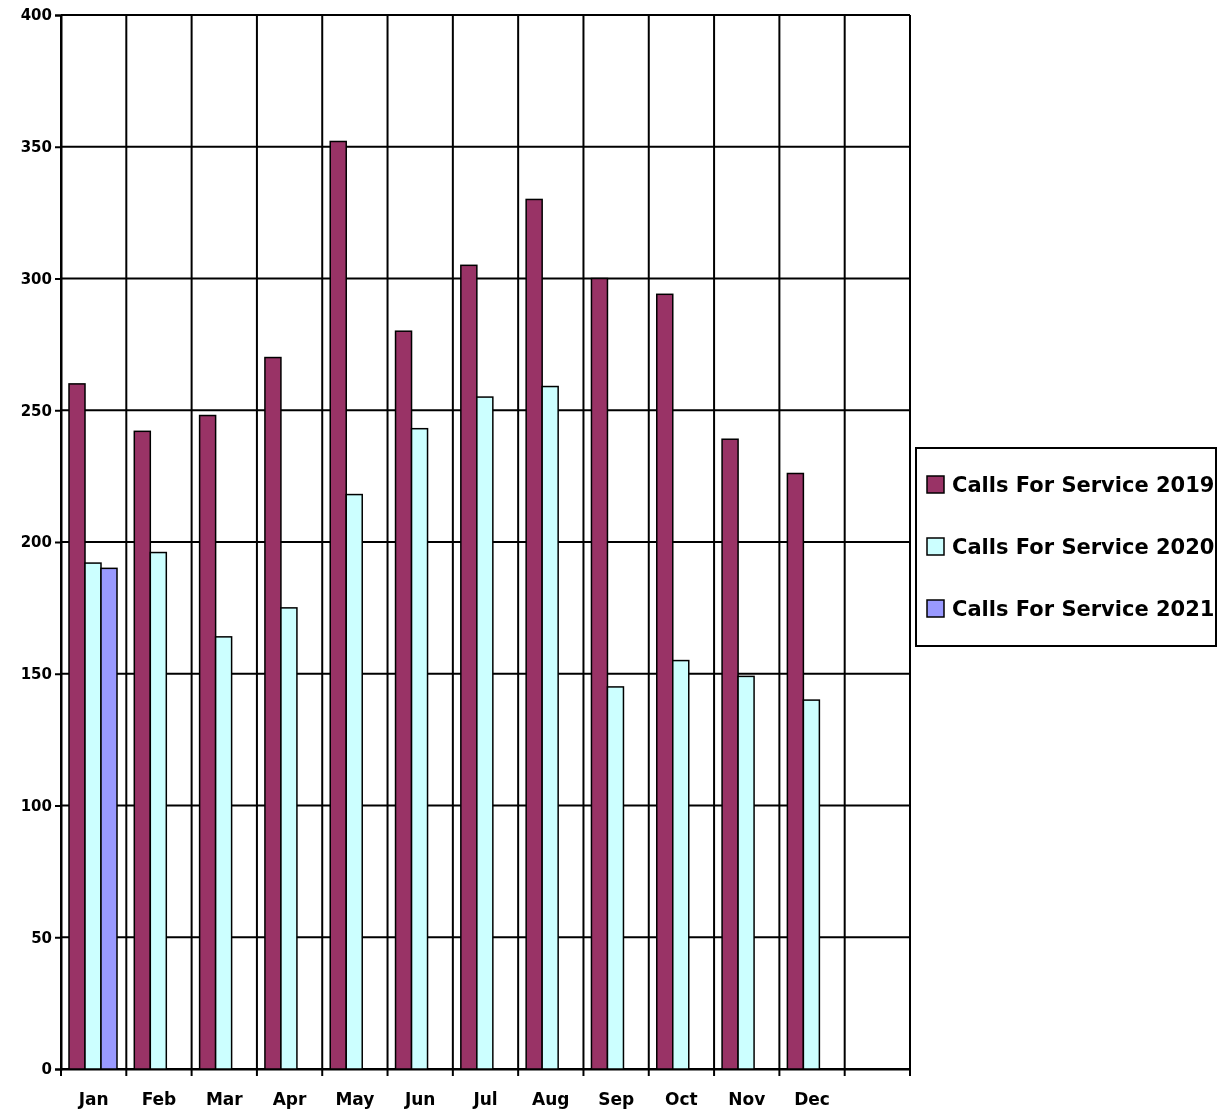 Image resolution: width=1218 pixels, height=1117 pixels. Describe the element at coordinates (36, 542) in the screenshot. I see `y-tick-label: 200` at that location.